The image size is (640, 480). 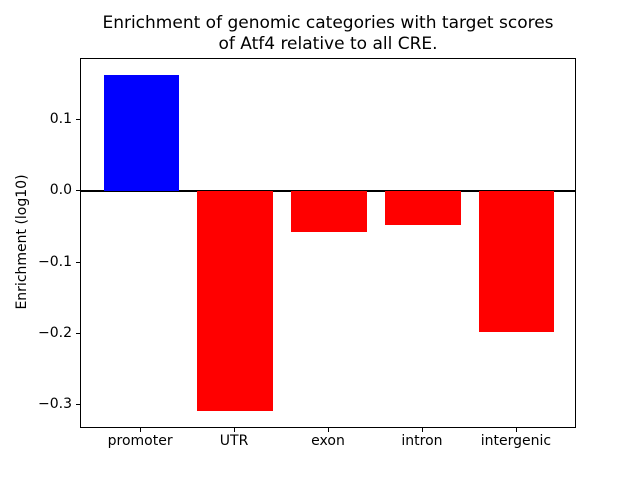 I want to click on x-tick-label-intron: intron, so click(x=422, y=441).